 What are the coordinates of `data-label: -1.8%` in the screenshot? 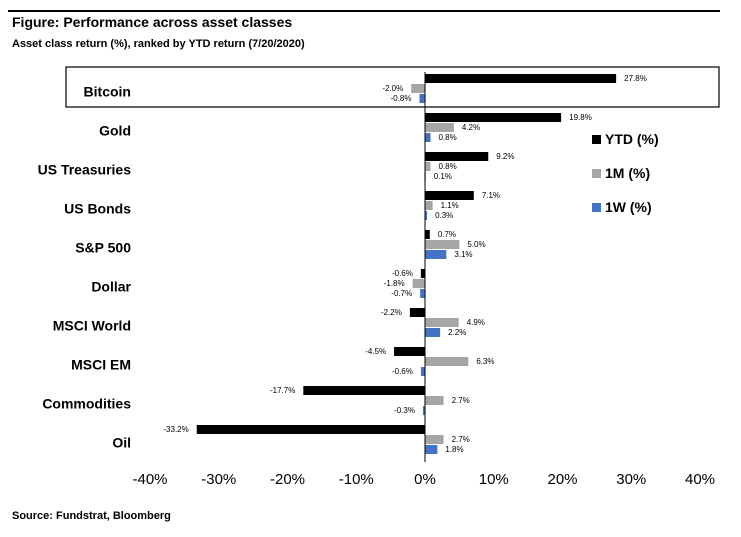 It's located at (394, 283).